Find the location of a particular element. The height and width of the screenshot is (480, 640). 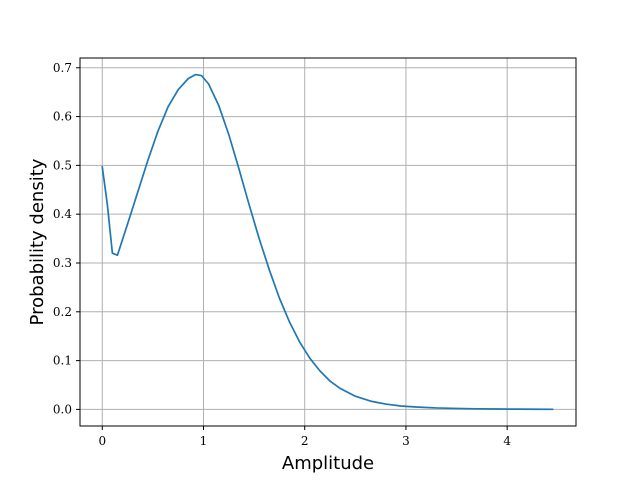

x-ticks: 0 1 2 3 4 is located at coordinates (304, 437).